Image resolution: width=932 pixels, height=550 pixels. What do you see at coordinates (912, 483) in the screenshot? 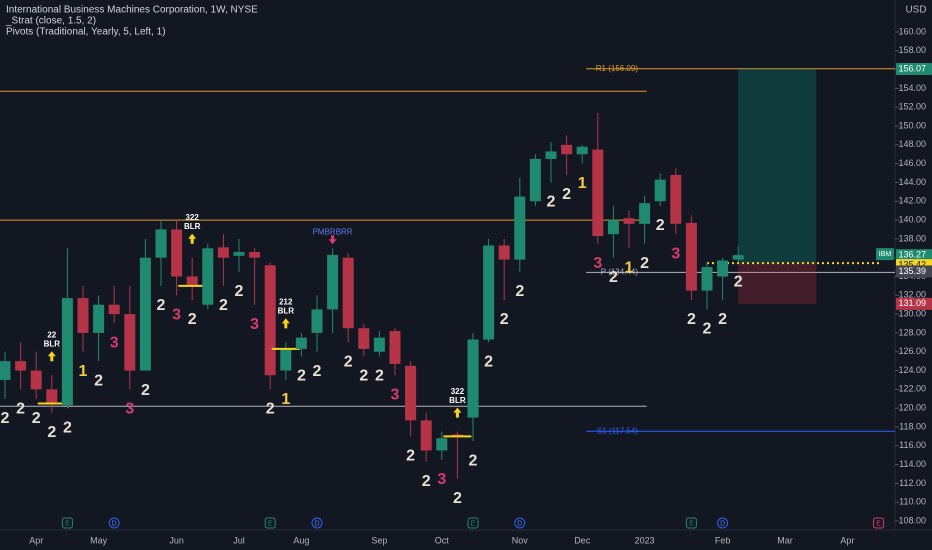
I see `y-tick-label: 112.00` at bounding box center [912, 483].